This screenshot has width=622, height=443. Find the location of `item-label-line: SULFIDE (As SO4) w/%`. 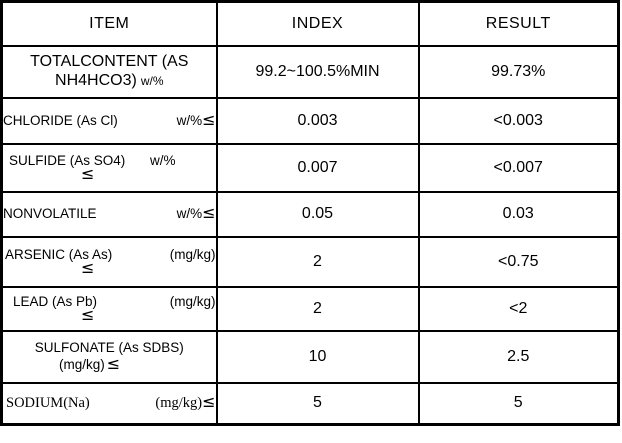

item-label-line: SULFIDE (As SO4) w/% is located at coordinates (109, 161).